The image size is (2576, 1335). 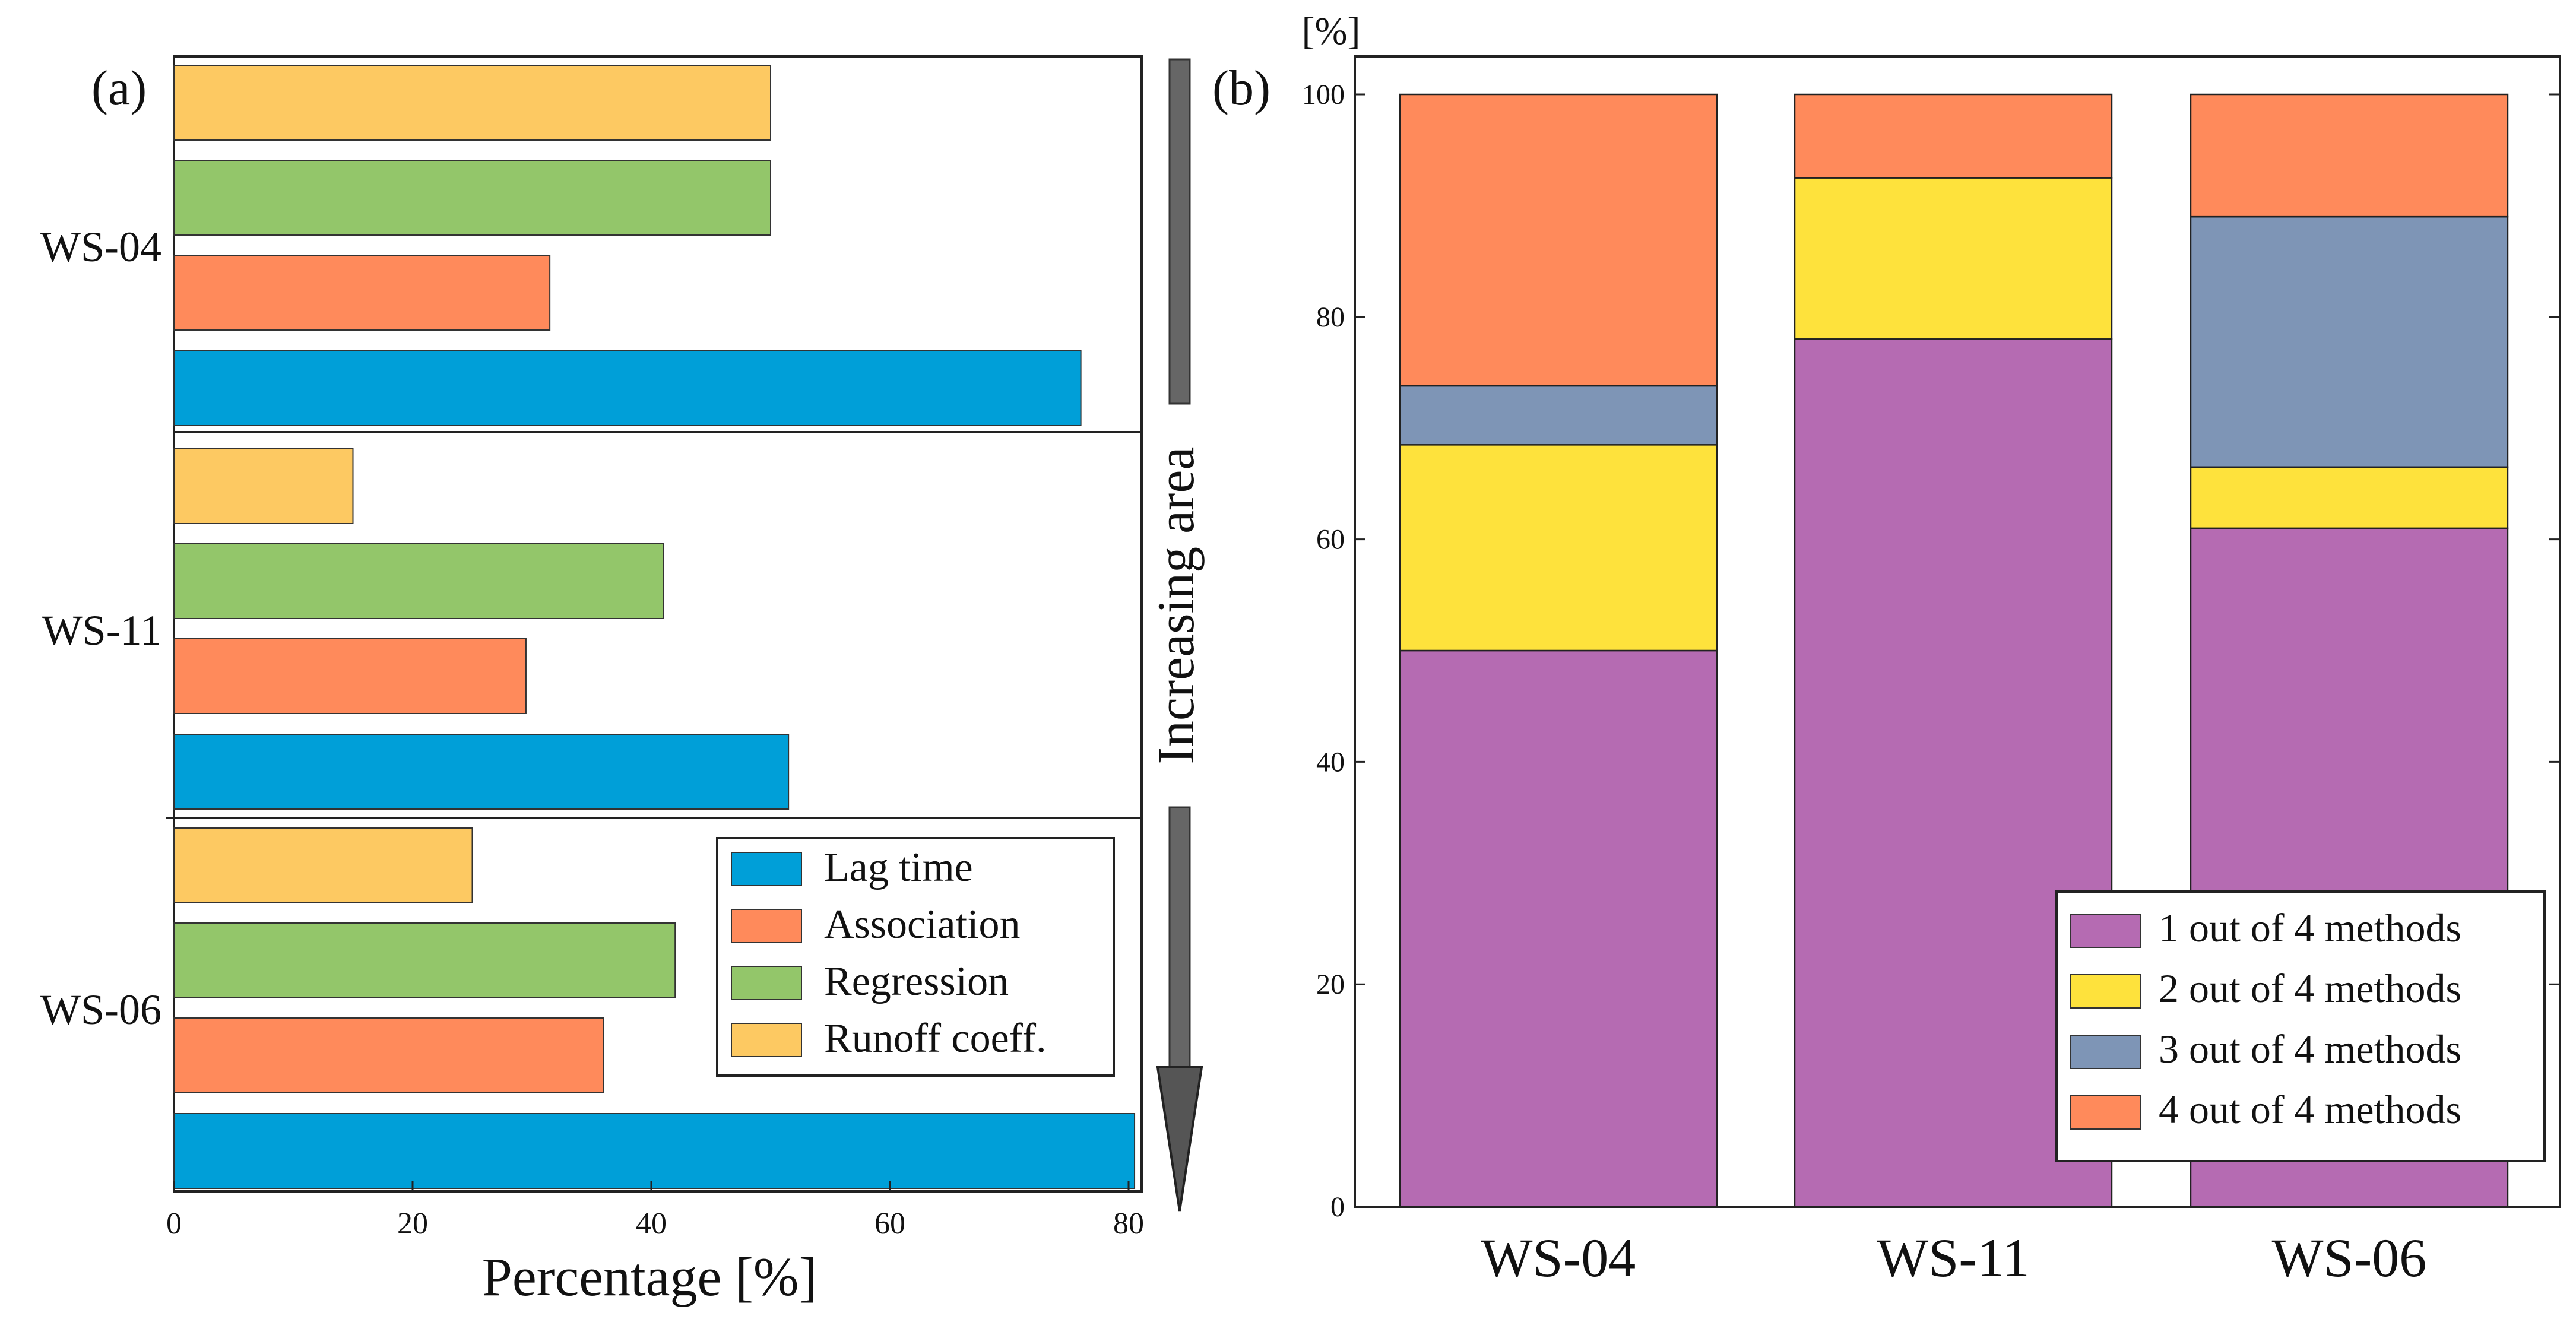 I want to click on a-legend-label-association: Association, so click(x=922, y=924).